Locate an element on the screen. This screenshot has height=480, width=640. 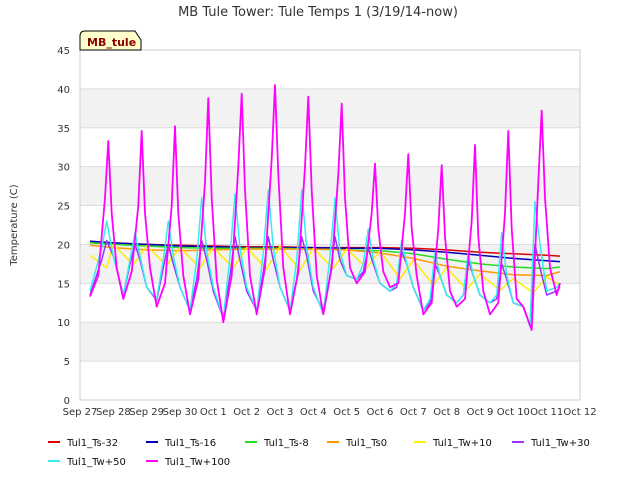
y-tick-label: 10 is located at coordinates (63, 323).